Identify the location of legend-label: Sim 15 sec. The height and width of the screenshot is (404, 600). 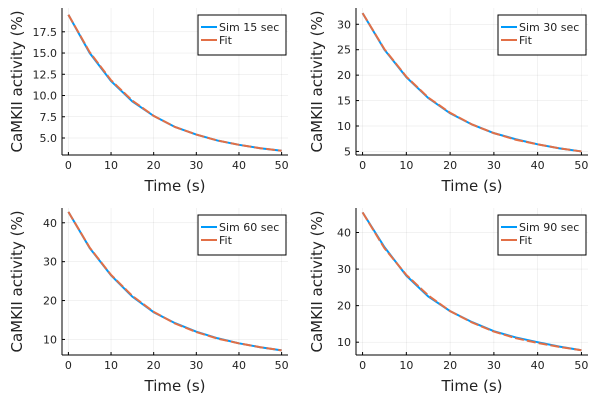
(249, 27).